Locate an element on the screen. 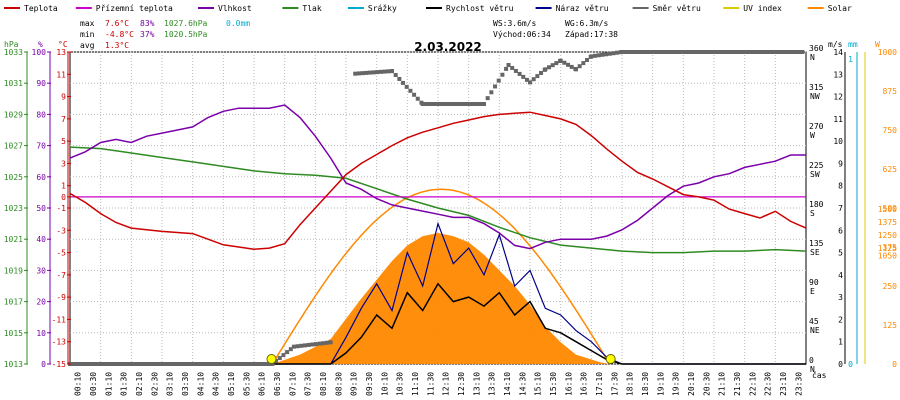 The image size is (900, 400). tick-hpa: 1019 is located at coordinates (13, 270).